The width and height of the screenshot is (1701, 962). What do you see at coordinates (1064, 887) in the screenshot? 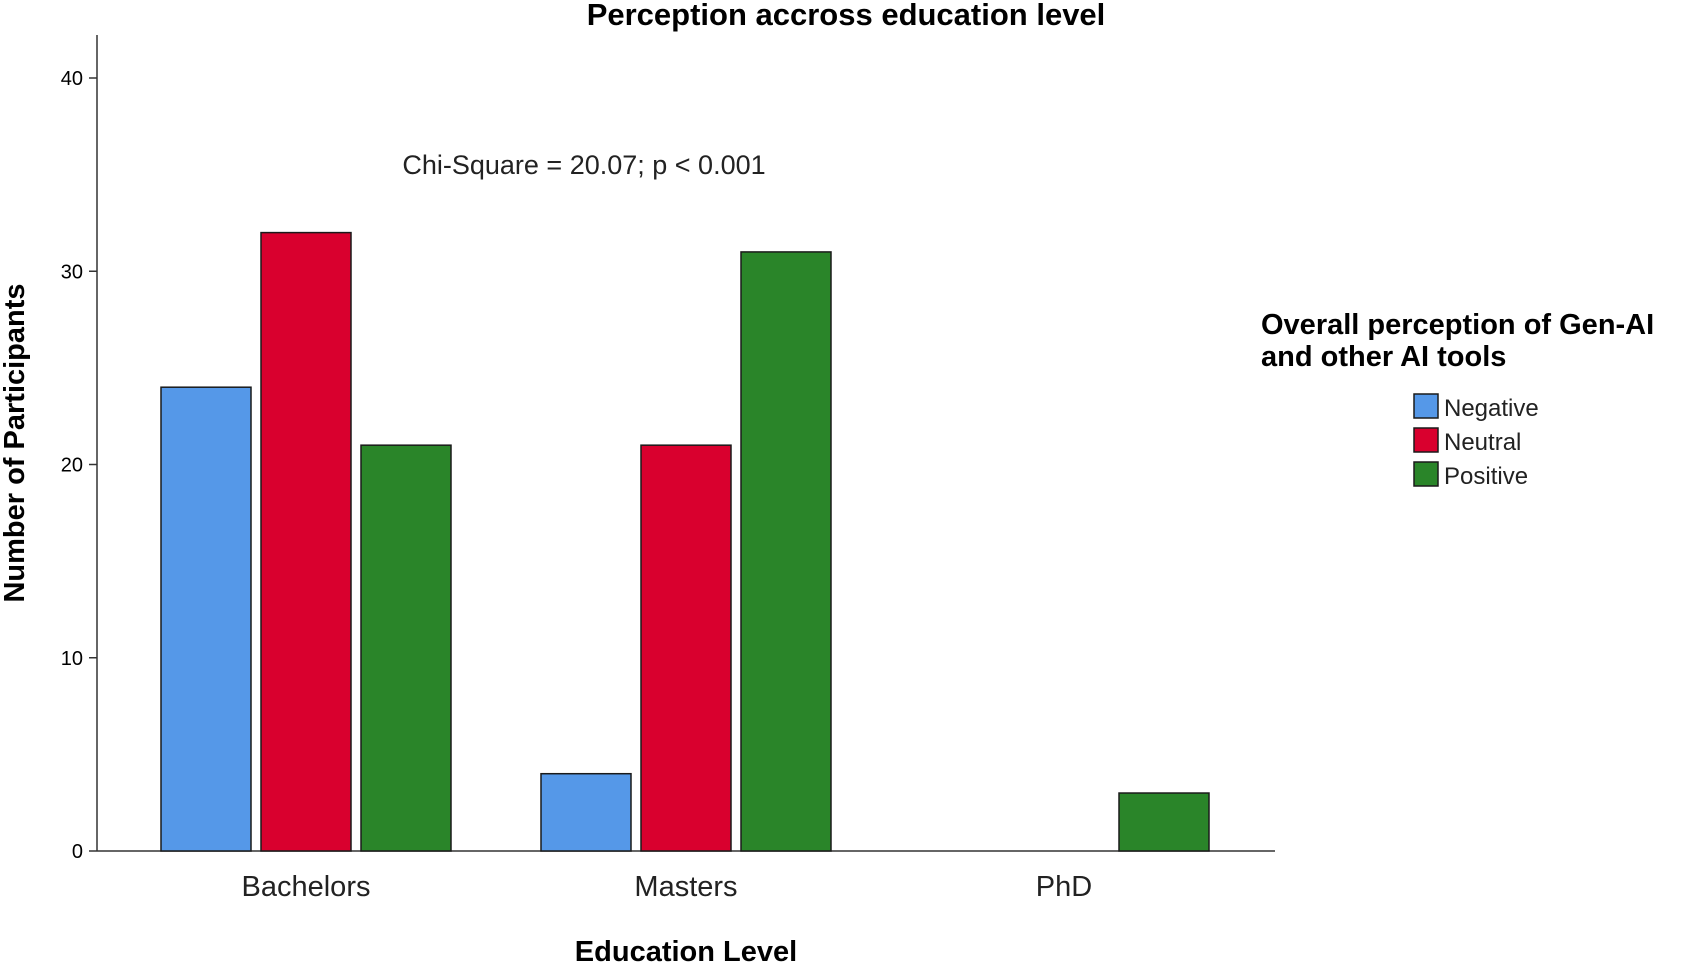
I see `x-tick-label: PhD` at bounding box center [1064, 887].